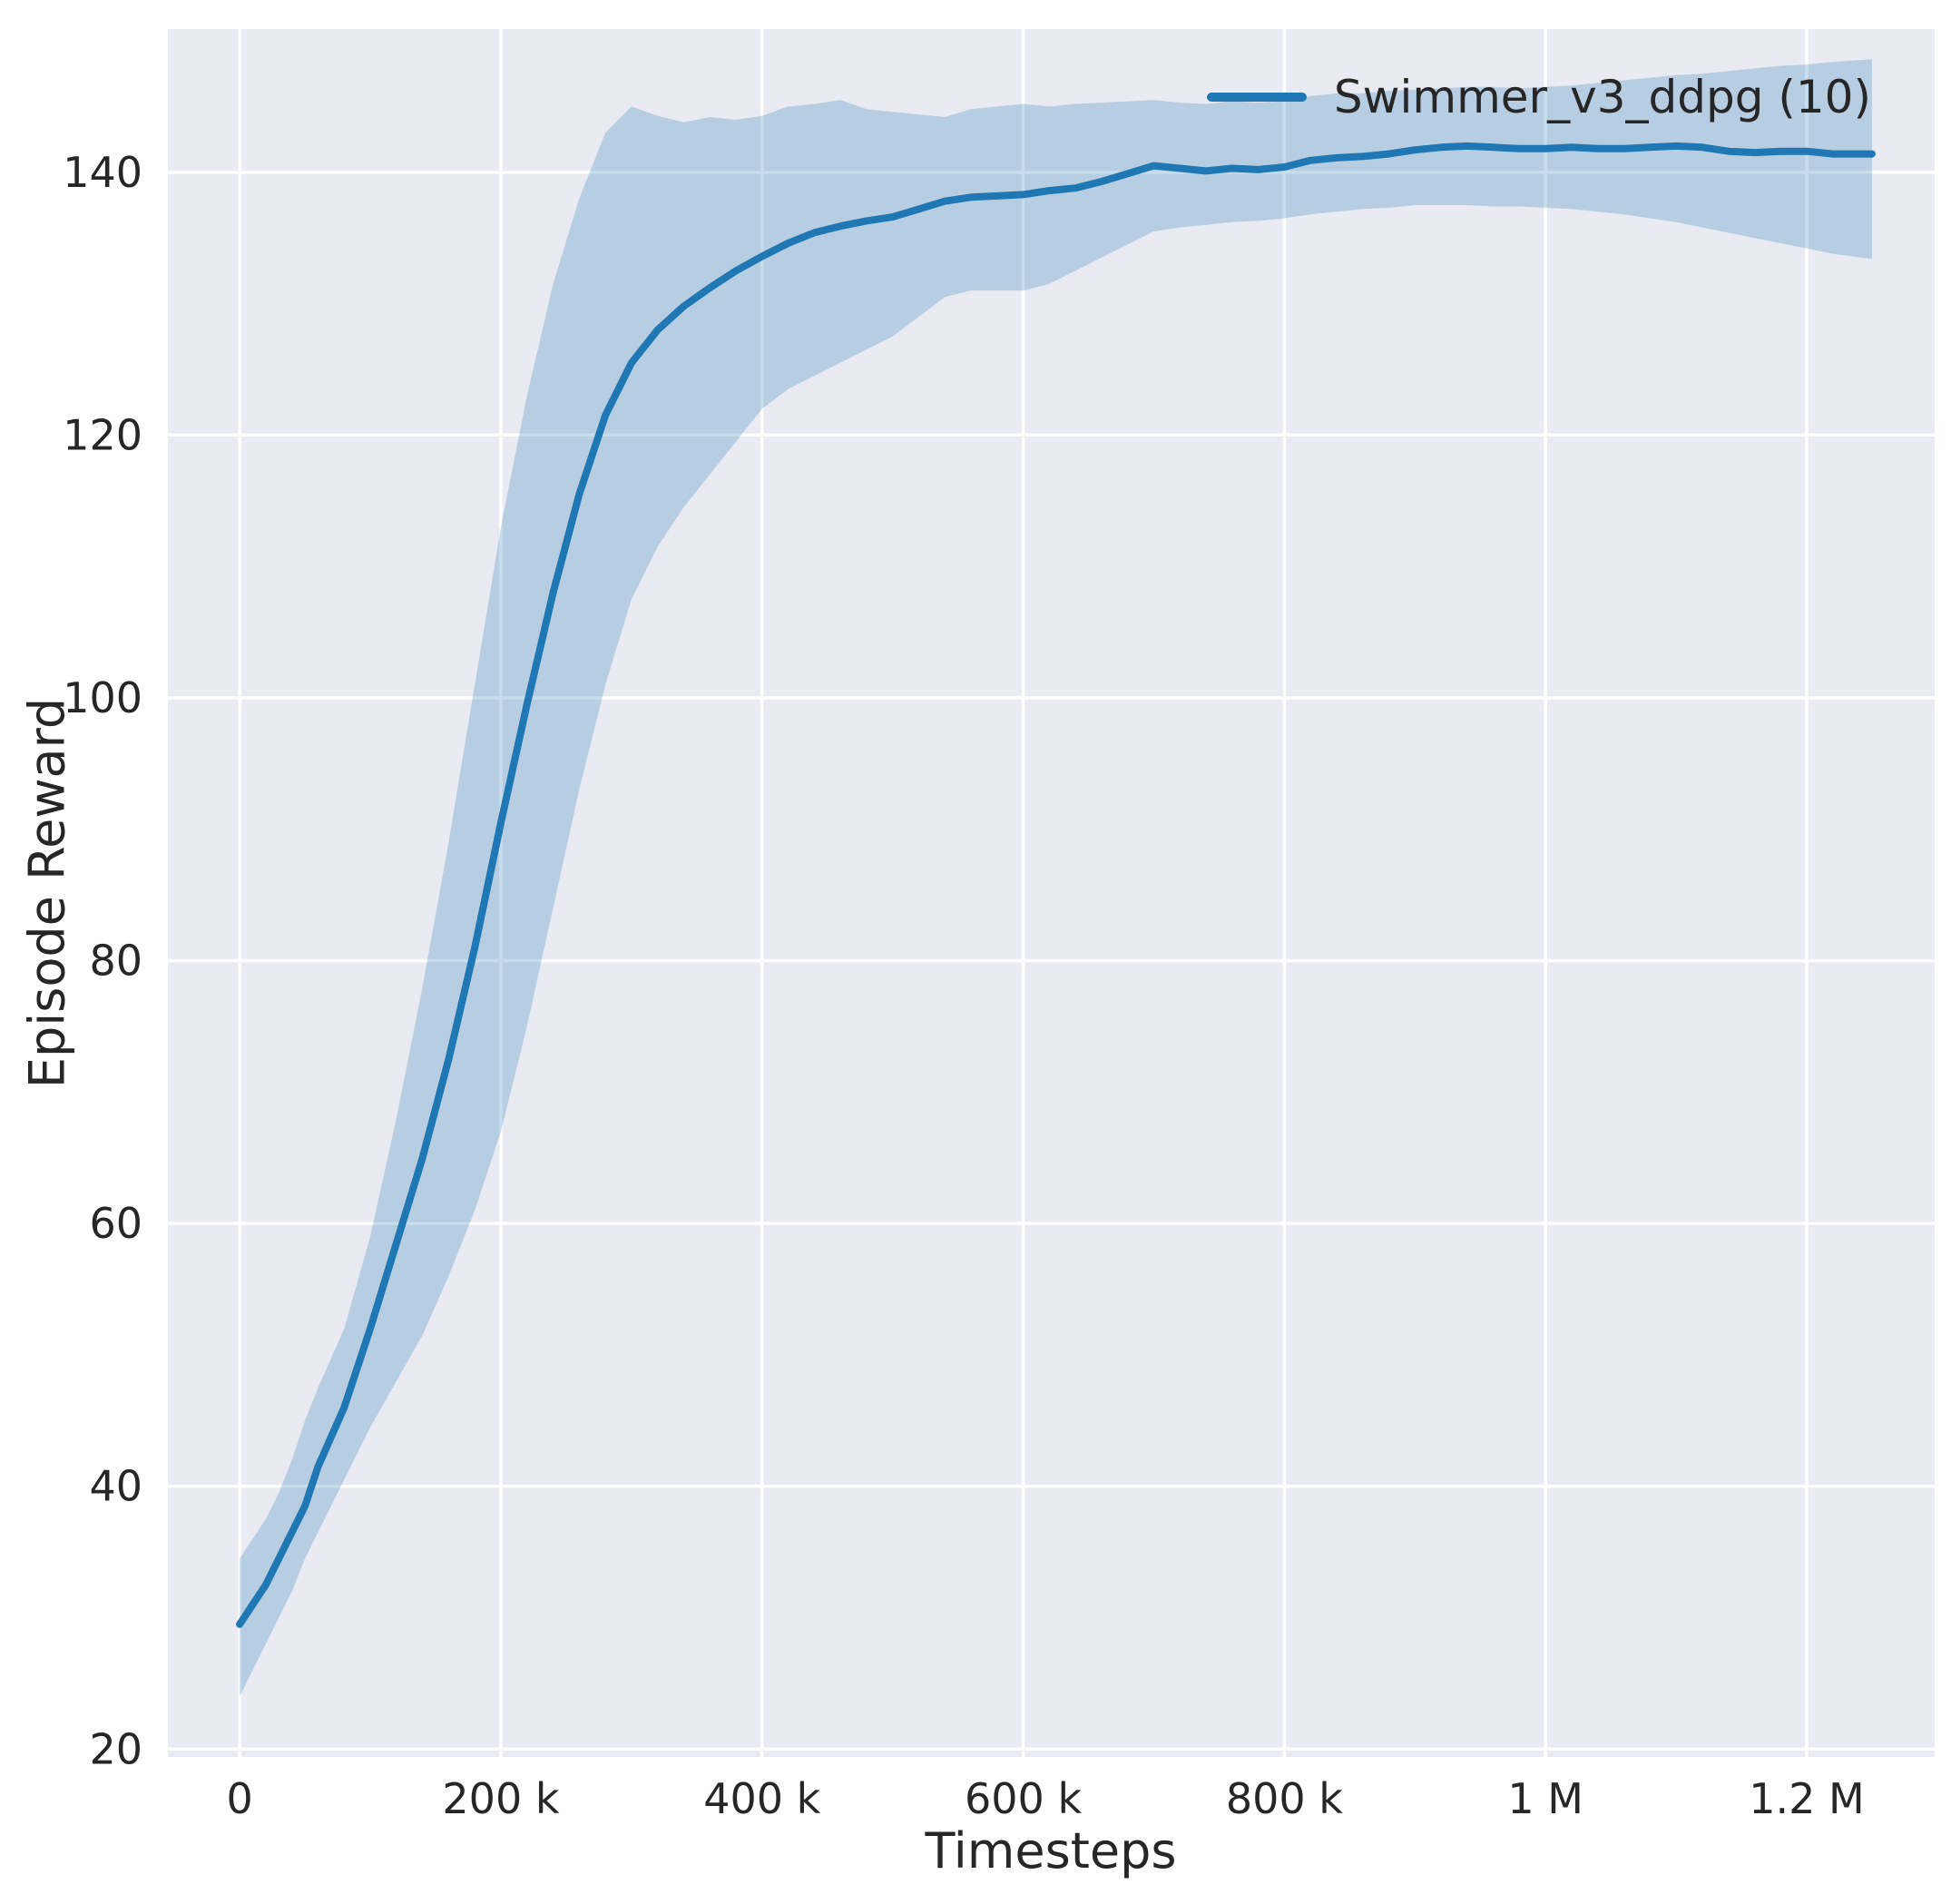  Describe the element at coordinates (103, 172) in the screenshot. I see `y-tick-label: 140` at that location.